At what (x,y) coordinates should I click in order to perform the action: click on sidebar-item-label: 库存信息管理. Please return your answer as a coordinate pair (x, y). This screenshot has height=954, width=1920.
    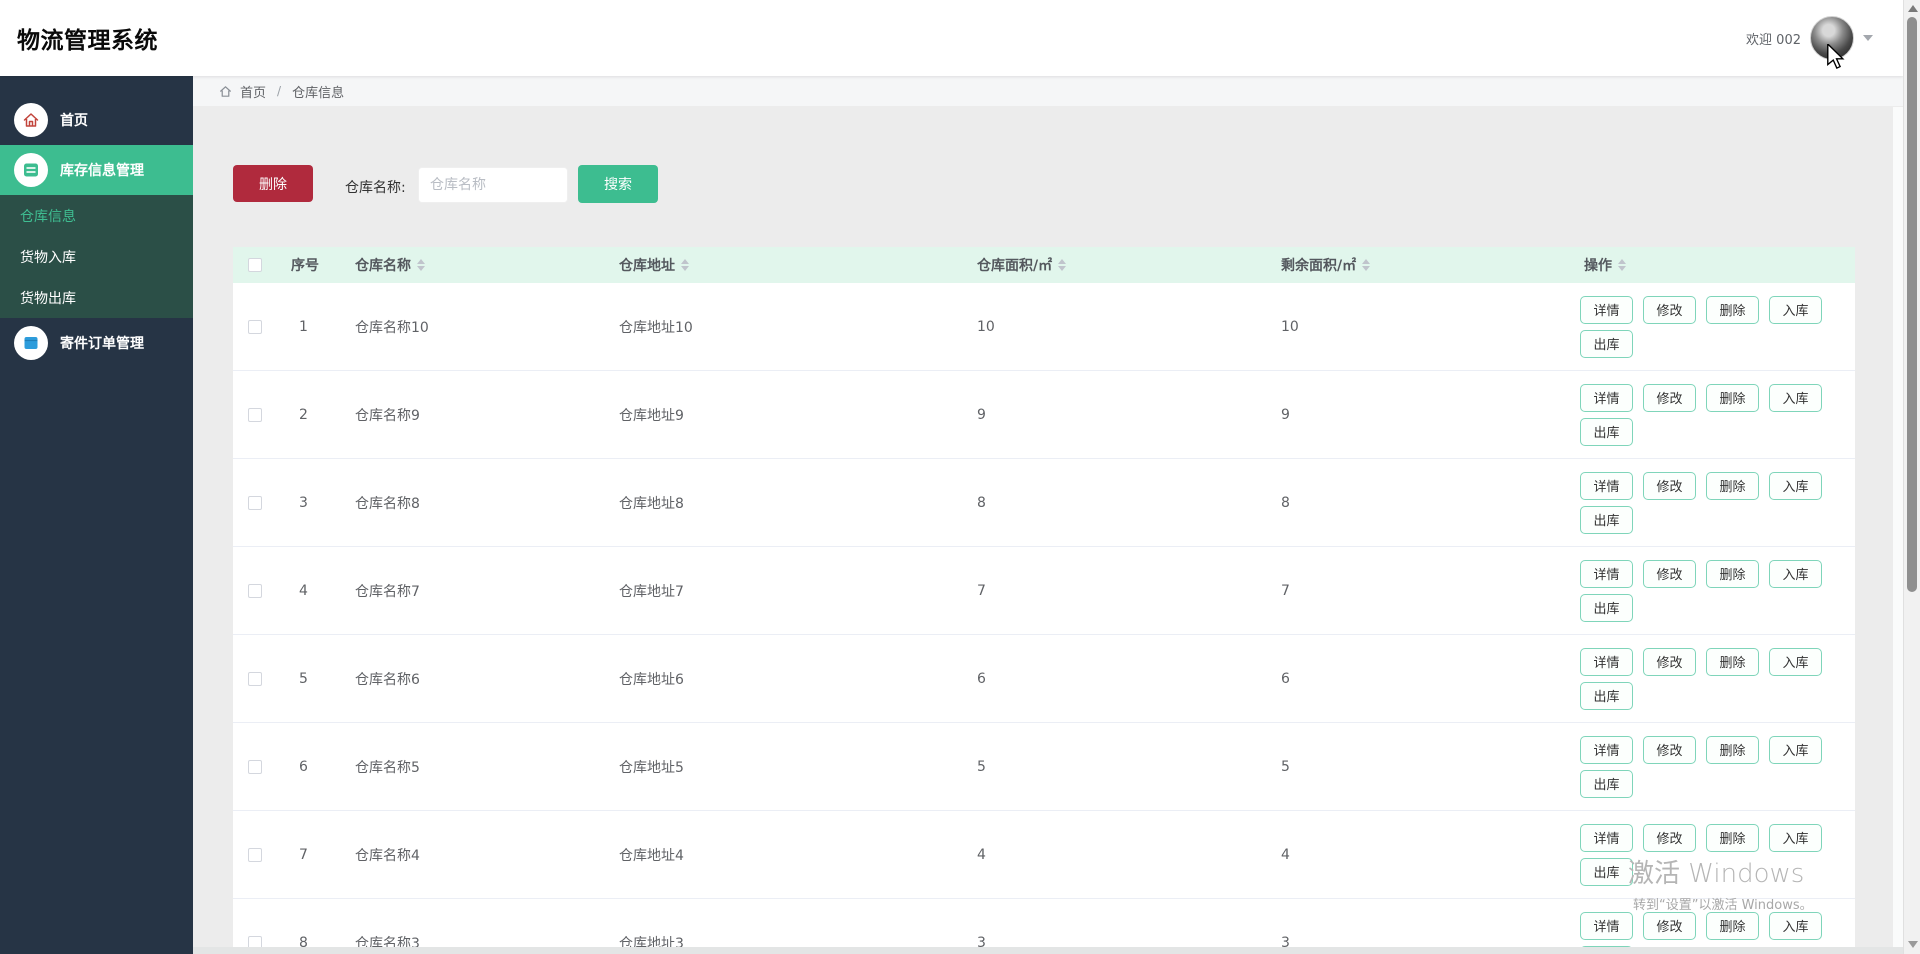
    Looking at the image, I should click on (102, 171).